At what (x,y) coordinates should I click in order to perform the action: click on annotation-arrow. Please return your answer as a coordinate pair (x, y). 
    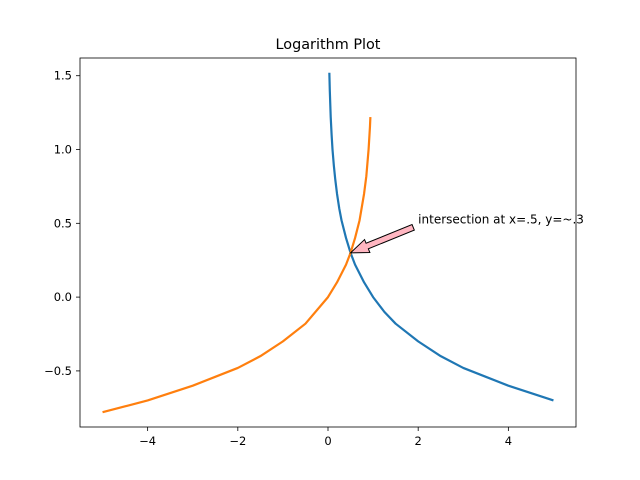
    Looking at the image, I should click on (382, 238).